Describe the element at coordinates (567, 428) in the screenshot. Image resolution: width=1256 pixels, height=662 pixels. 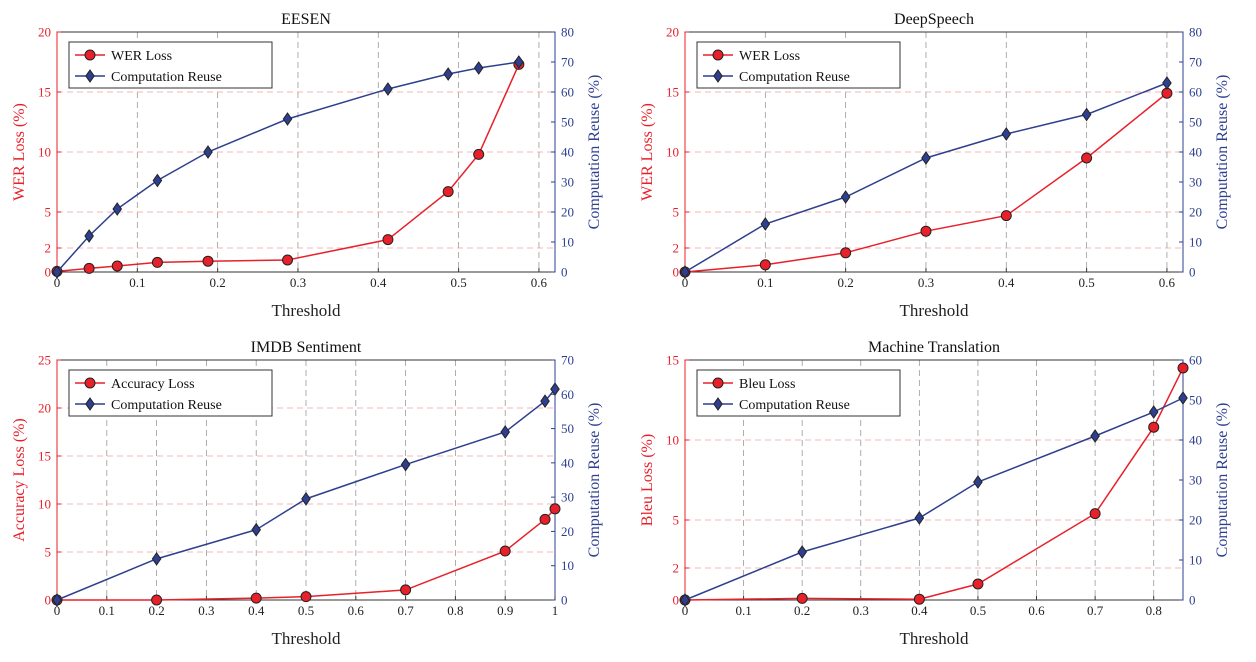
I see `y-right-tick-label: 50` at that location.